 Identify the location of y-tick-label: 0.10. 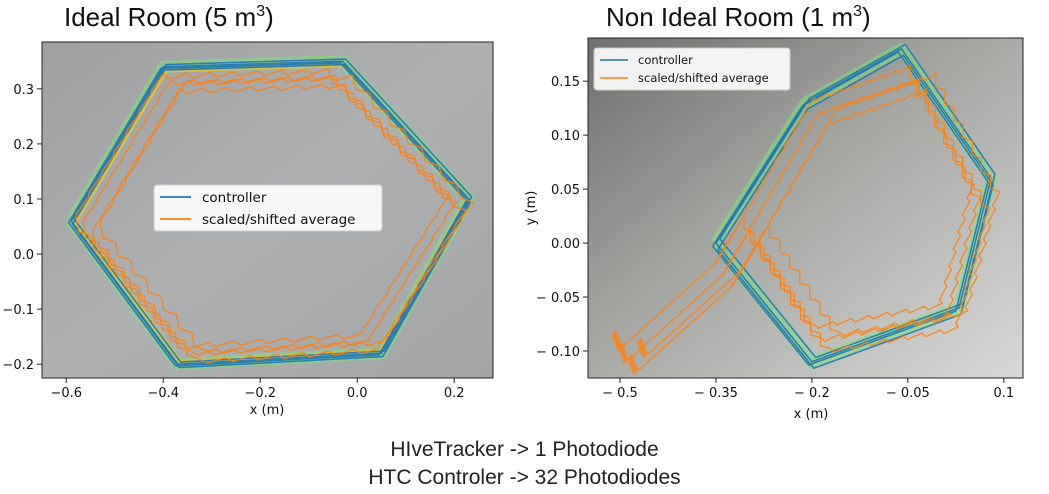
(565, 136).